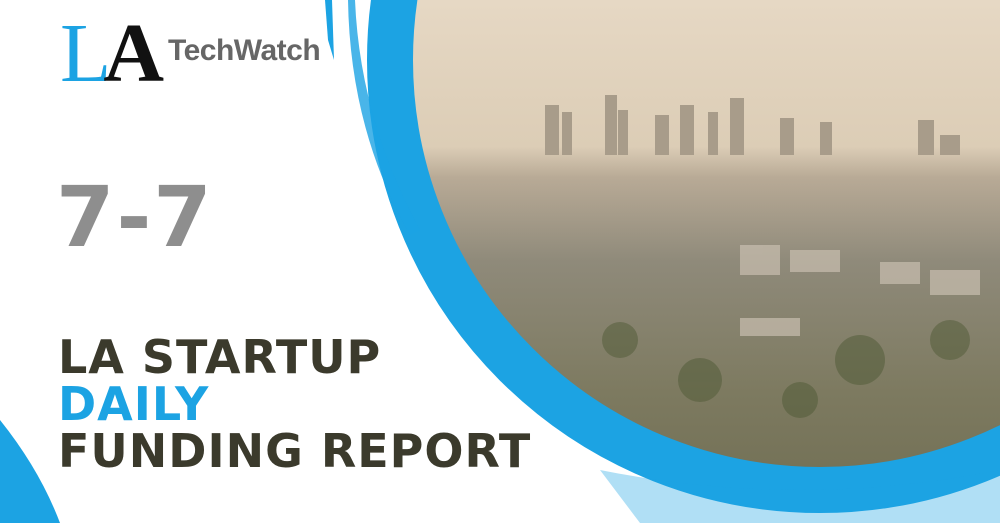 The height and width of the screenshot is (523, 1000). I want to click on title-line-3: FUNDING REPORT, so click(295, 451).